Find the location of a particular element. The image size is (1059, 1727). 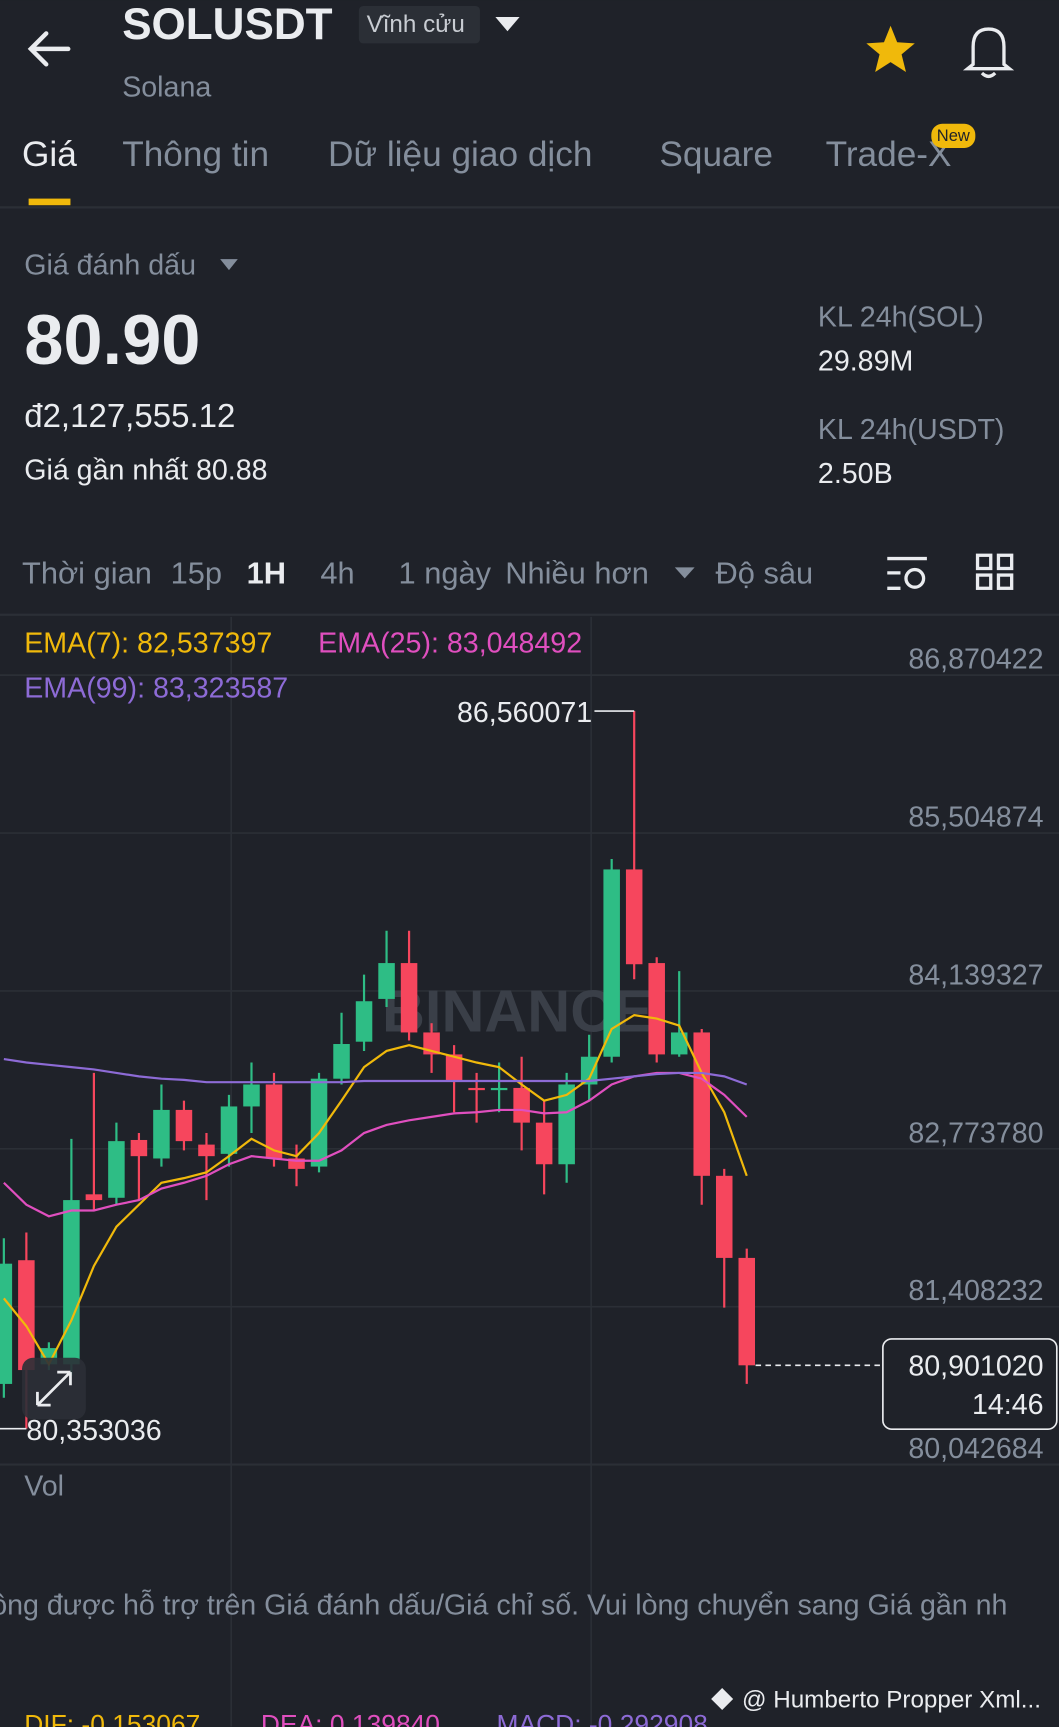

favorite-star is located at coordinates (890, 49).